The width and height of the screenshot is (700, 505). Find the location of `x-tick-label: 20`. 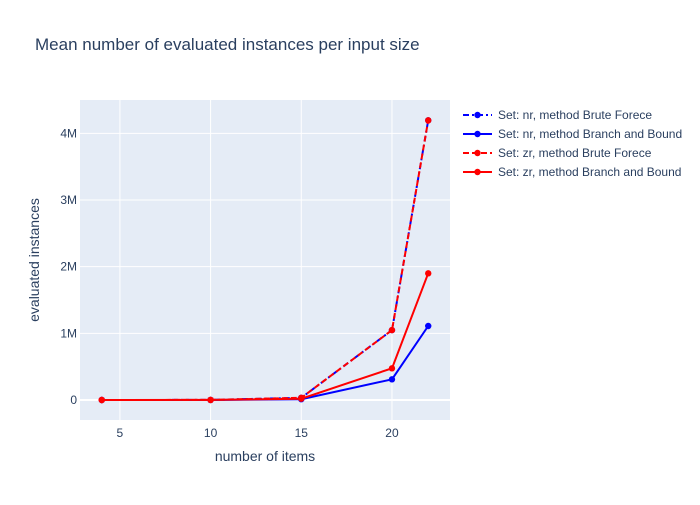

x-tick-label: 20 is located at coordinates (392, 433).